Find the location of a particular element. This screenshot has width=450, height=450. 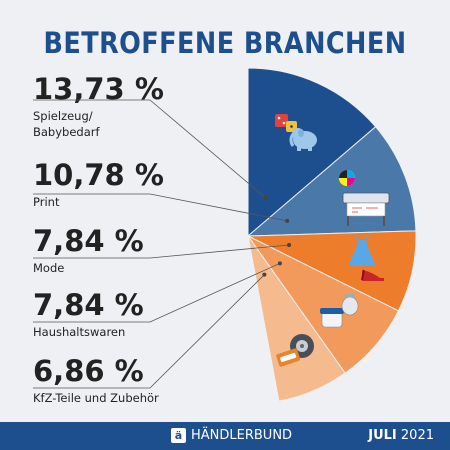

stat-value: 13,73 % is located at coordinates (98, 89).